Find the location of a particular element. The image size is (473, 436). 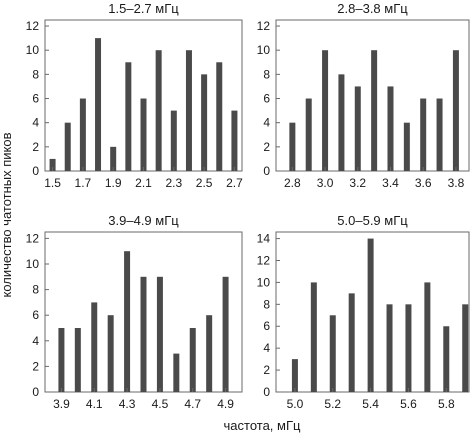

panel-title: 2.8–3.8 мГц is located at coordinates (372, 8).